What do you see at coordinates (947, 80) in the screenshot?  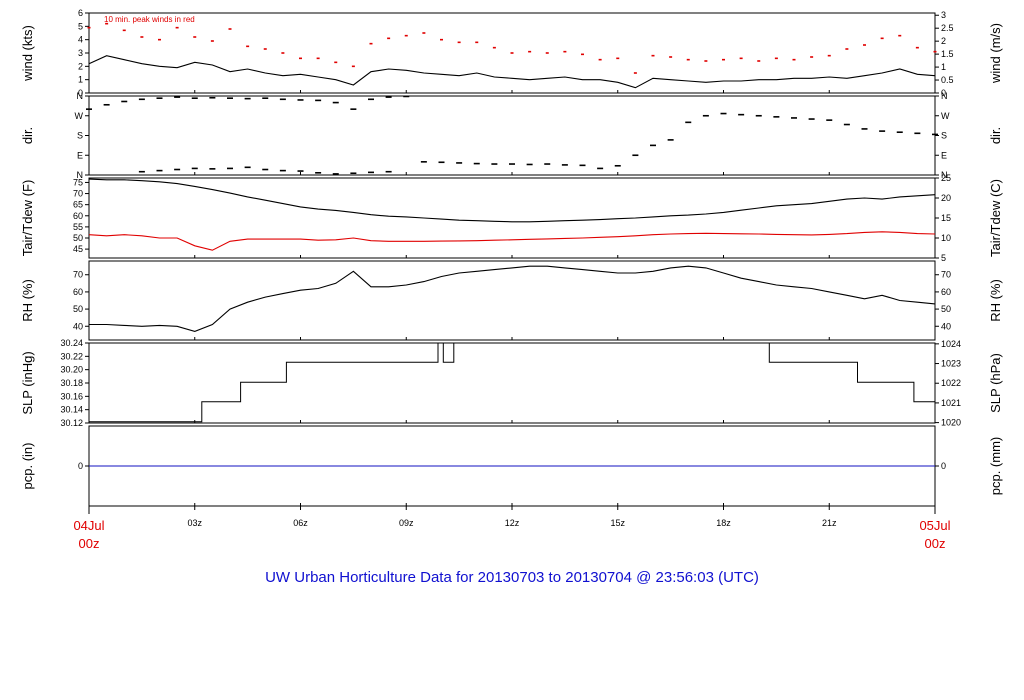 I see `y-tick-label-right: 0.5` at bounding box center [947, 80].